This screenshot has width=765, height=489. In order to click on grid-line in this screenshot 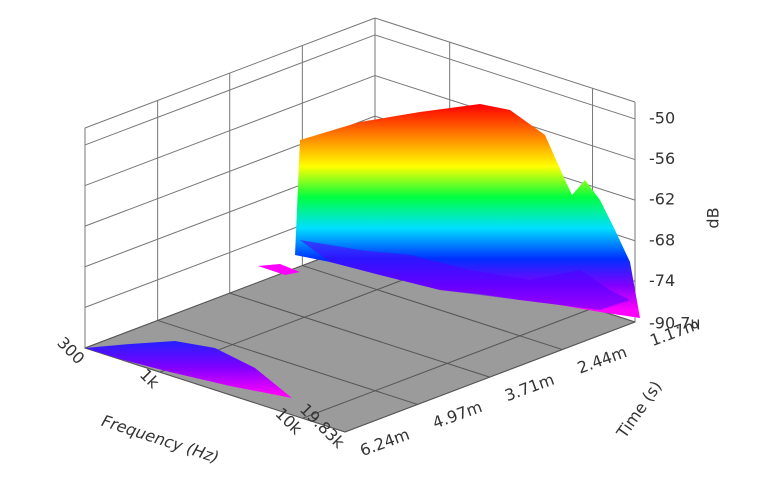, I will do `click(505, 77)`.